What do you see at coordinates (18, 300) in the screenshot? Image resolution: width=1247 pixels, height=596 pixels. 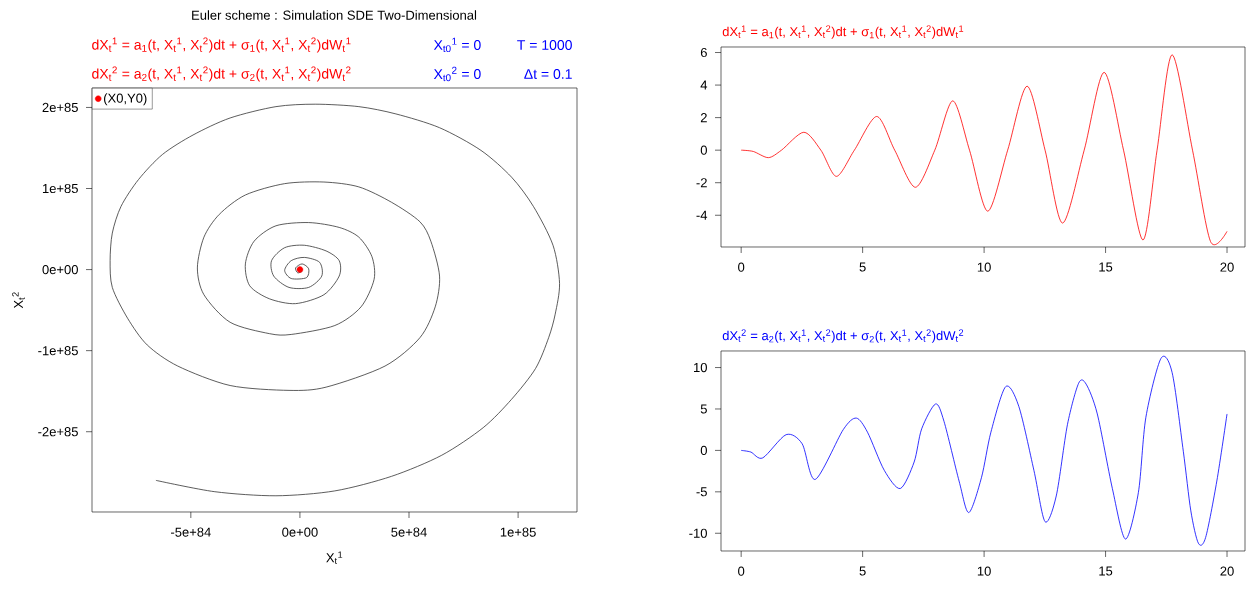 I see `y-axis-title: X$_{t}$2` at bounding box center [18, 300].